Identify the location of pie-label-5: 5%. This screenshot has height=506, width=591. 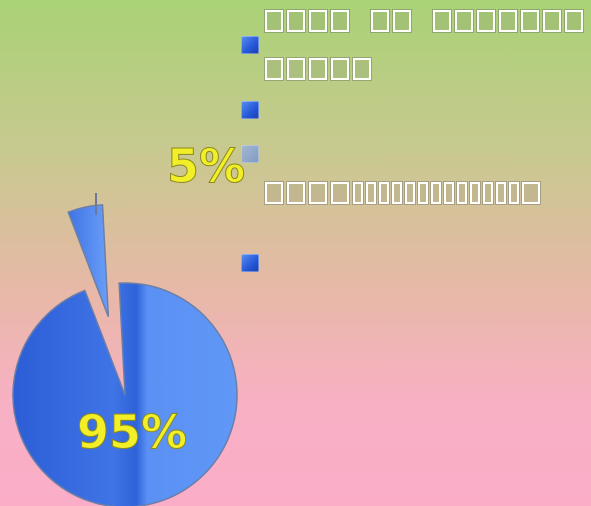
(206, 166).